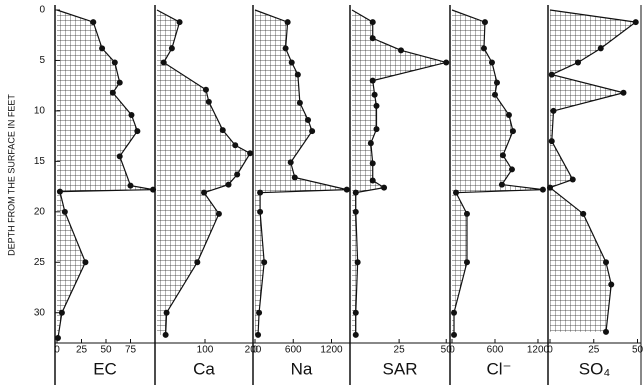 This screenshot has height=387, width=643. Describe the element at coordinates (131, 350) in the screenshot. I see `x-tick-label: 75` at that location.